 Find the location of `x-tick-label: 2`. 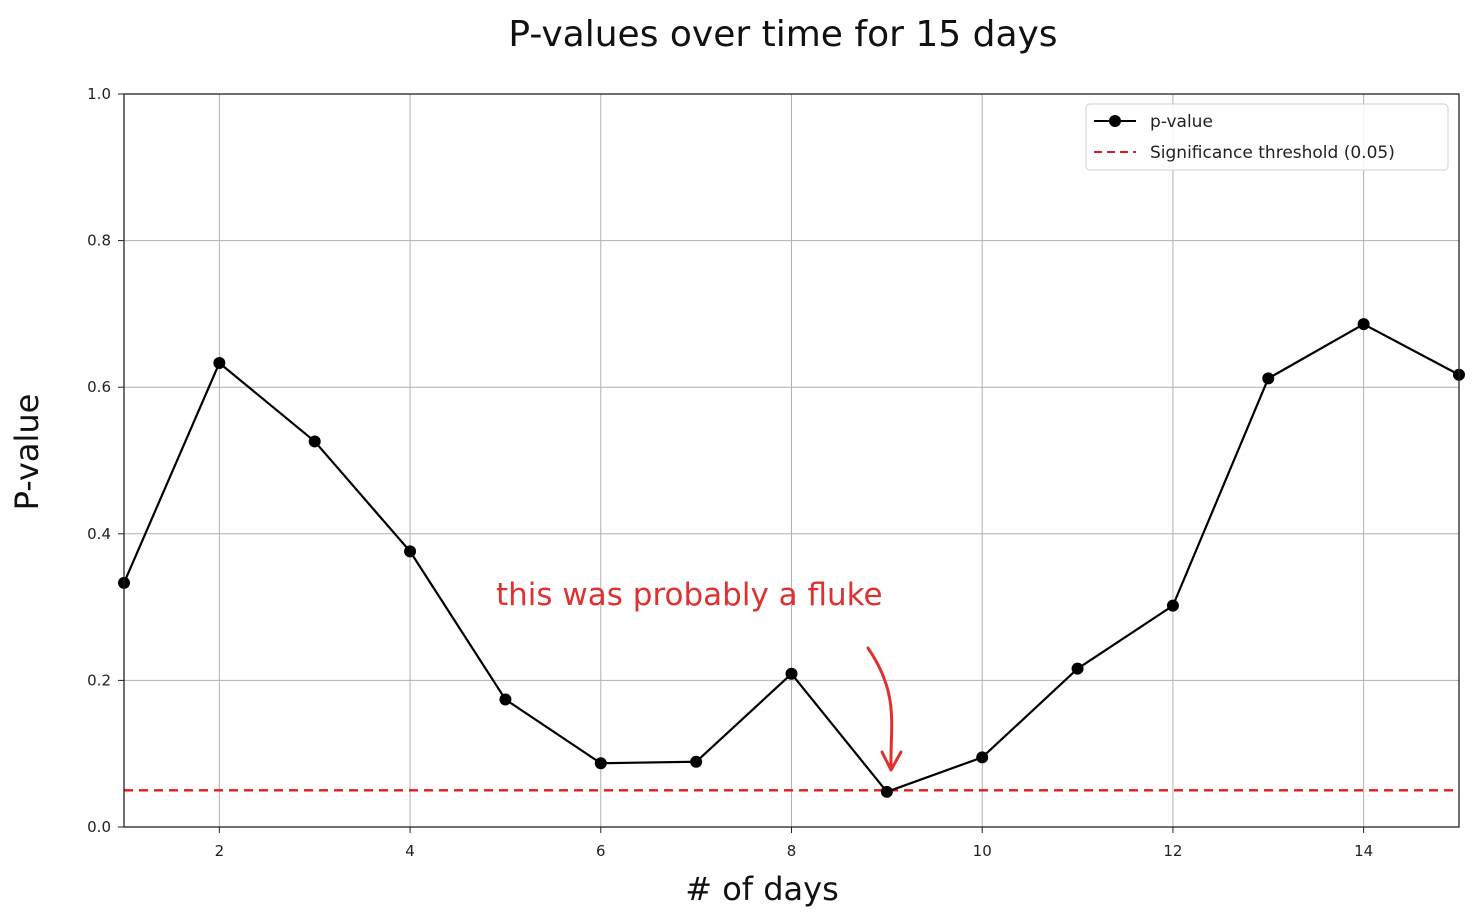

x-tick-label: 2 is located at coordinates (220, 851).